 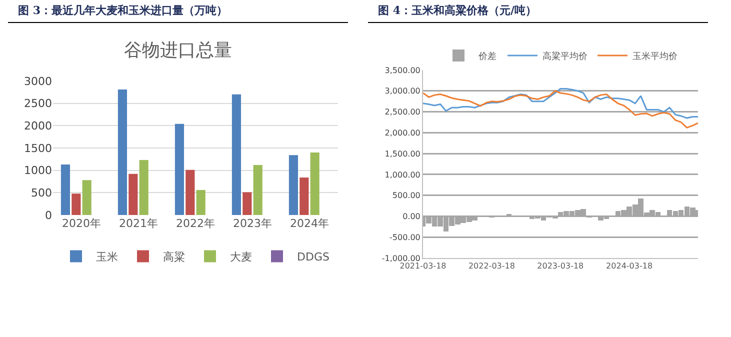 What do you see at coordinates (491, 266) in the screenshot?
I see `x-tick-label: 2022-03-18` at bounding box center [491, 266].